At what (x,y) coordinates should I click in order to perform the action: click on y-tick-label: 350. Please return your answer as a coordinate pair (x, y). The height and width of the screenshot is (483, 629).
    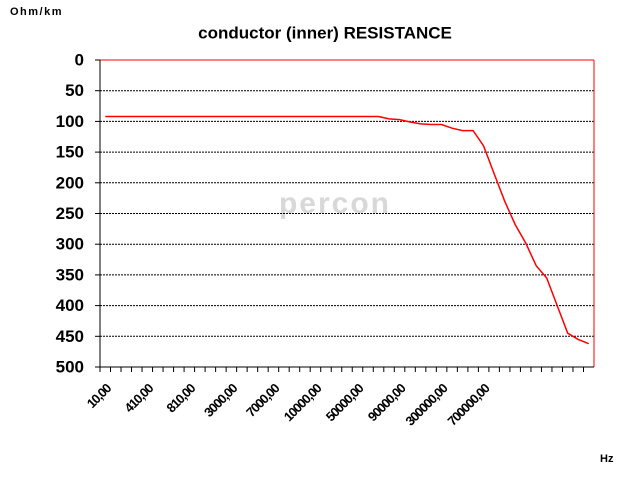
    Looking at the image, I should click on (70, 274).